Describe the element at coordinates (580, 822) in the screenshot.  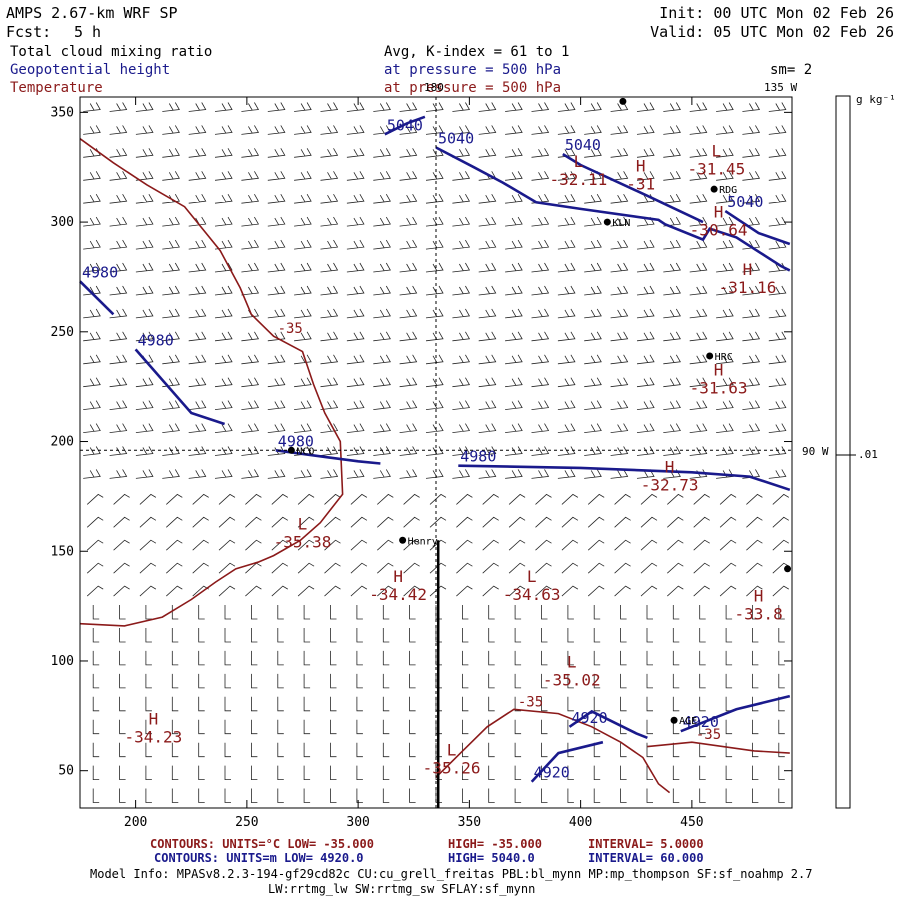
I see `x-tick-label: 400` at that location.